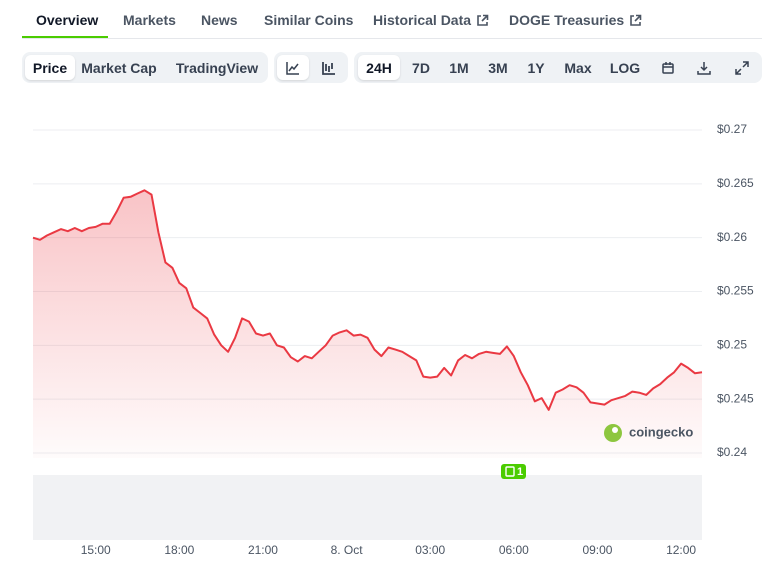 The width and height of the screenshot is (768, 579). I want to click on tab: News, so click(219, 20).